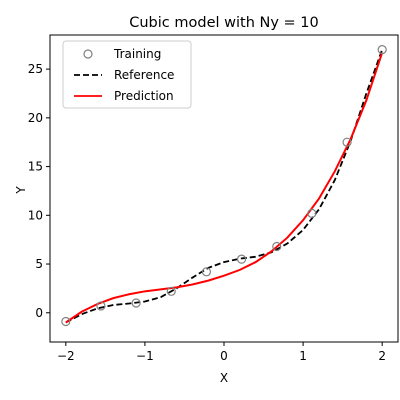  Describe the element at coordinates (224, 378) in the screenshot. I see `x-axis-label: X` at that location.